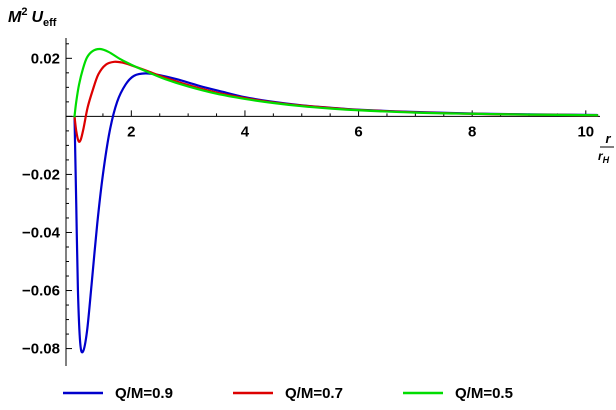 The width and height of the screenshot is (616, 410). What do you see at coordinates (41, 349) in the screenshot?
I see `y-tick-label: −0.08` at bounding box center [41, 349].